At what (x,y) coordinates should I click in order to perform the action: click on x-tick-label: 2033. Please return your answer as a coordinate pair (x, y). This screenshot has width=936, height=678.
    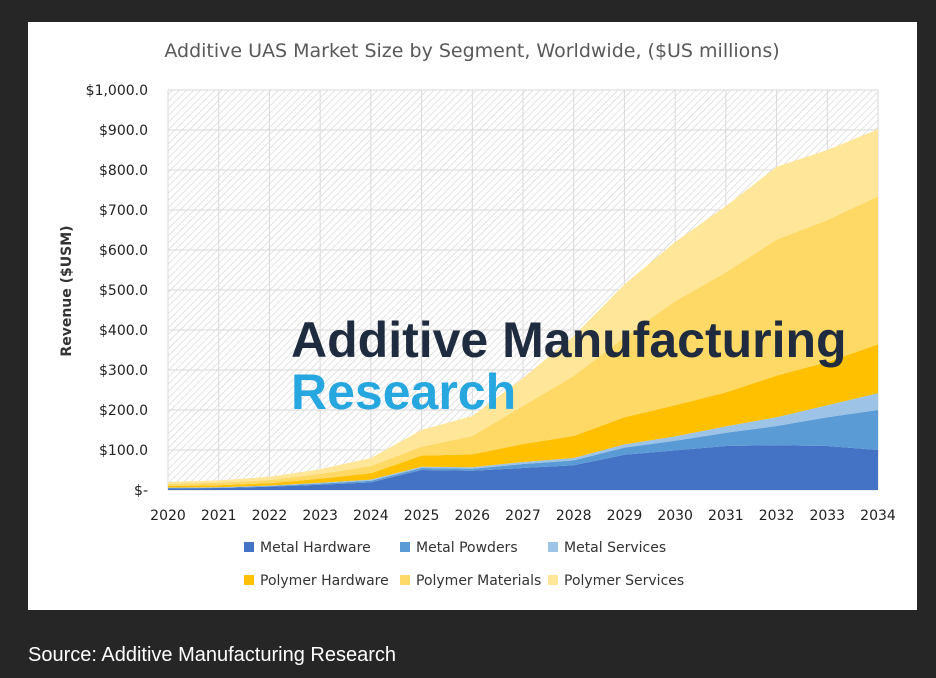
    Looking at the image, I should click on (827, 516).